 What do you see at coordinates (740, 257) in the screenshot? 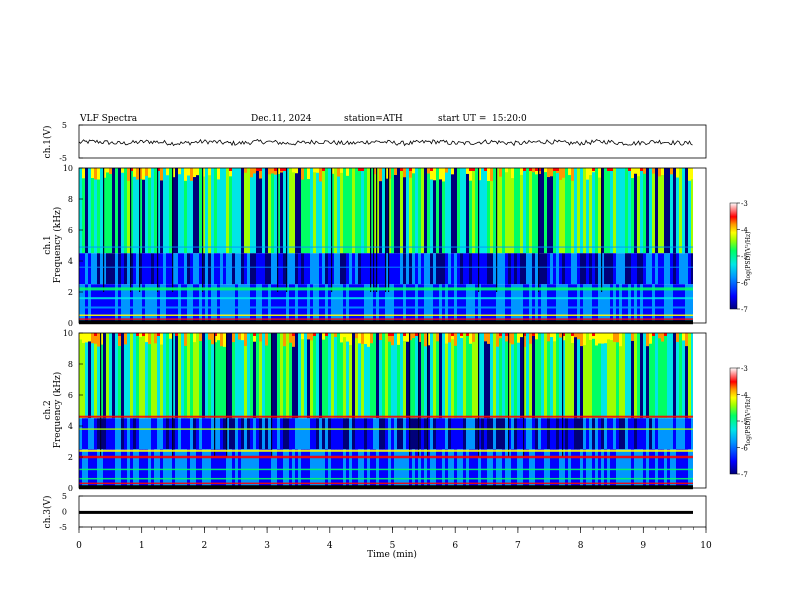
I see `ch1-colorbar: log(PSD)(V²/Hz) -3 -4 -5 -6 -7` at bounding box center [740, 257].